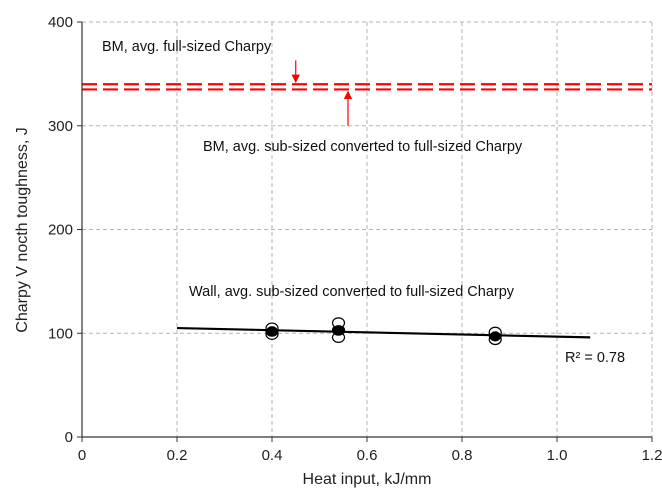  I want to click on x-axis-label: Heat input, kJ/mm, so click(367, 479).